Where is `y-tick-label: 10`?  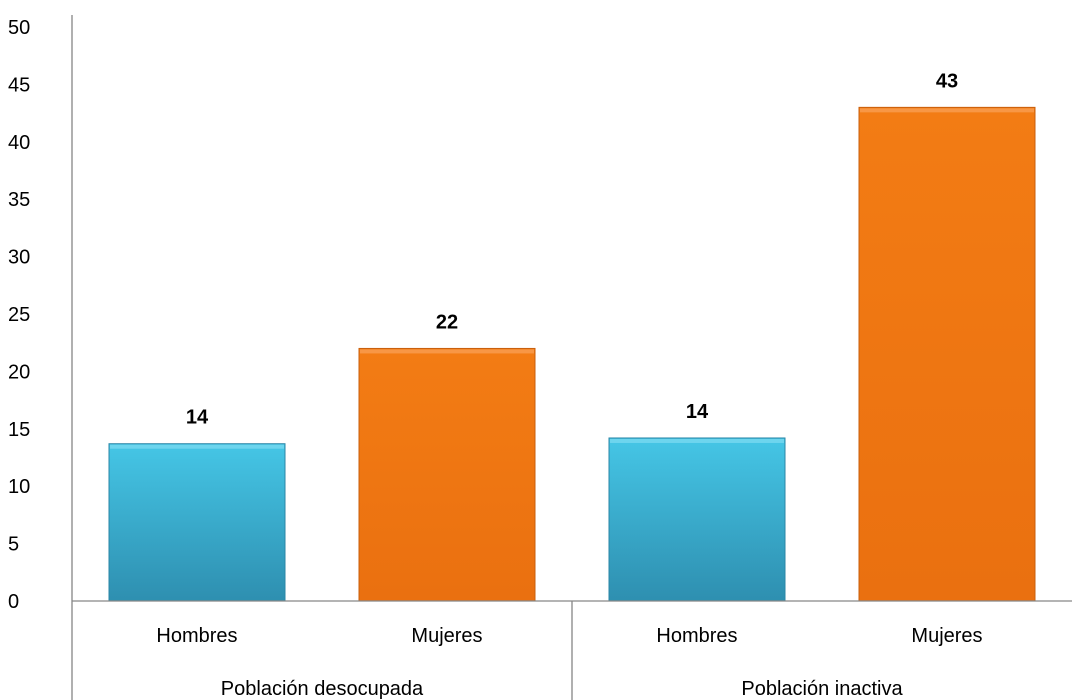
y-tick-label: 10 is located at coordinates (19, 487).